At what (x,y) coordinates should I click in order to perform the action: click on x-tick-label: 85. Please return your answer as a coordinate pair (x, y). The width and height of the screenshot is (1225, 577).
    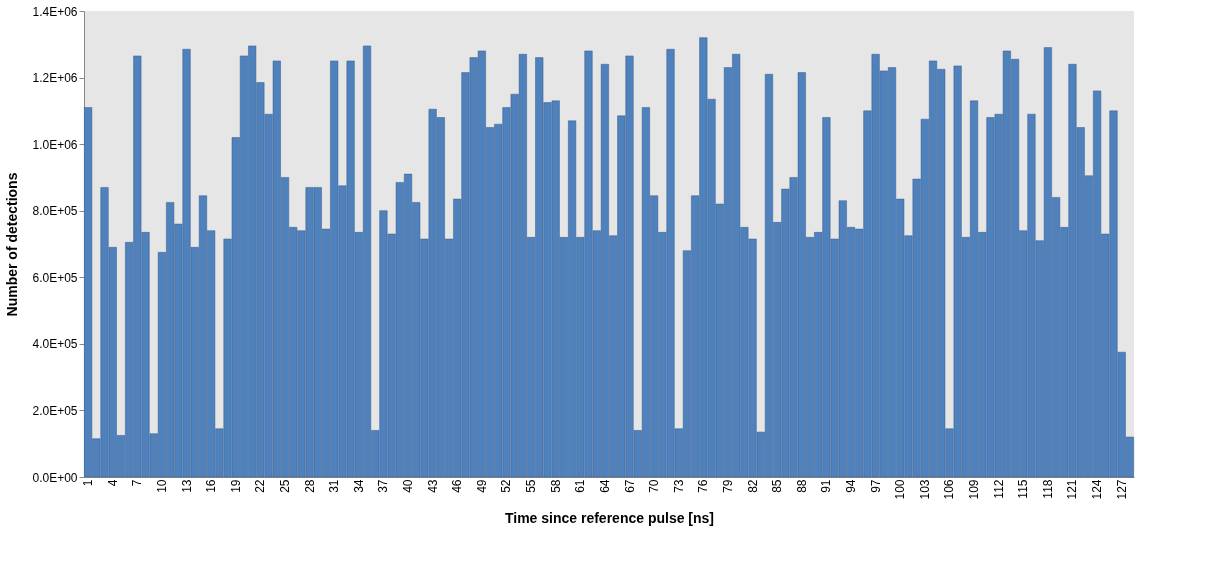
    Looking at the image, I should click on (777, 486).